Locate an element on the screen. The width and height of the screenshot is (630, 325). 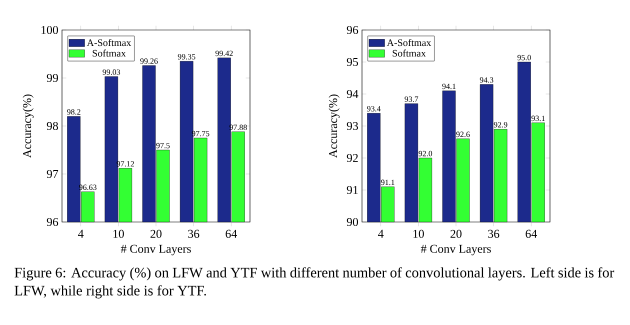
data-label: 99.42 is located at coordinates (224, 53).